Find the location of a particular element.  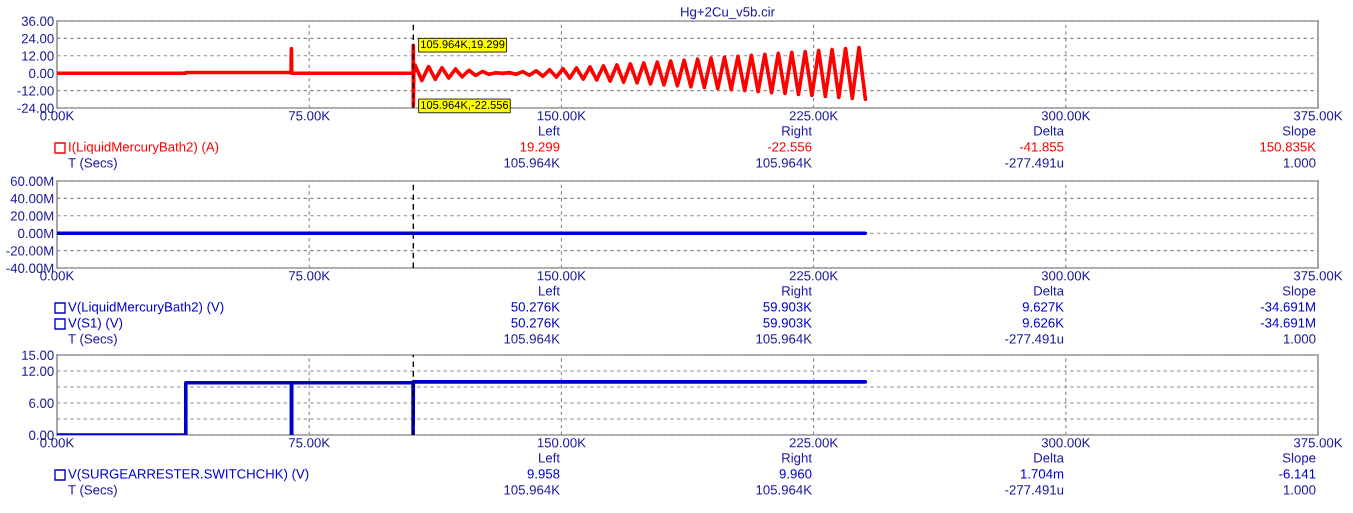

legend-label: V(S1) (V) is located at coordinates (95, 324).